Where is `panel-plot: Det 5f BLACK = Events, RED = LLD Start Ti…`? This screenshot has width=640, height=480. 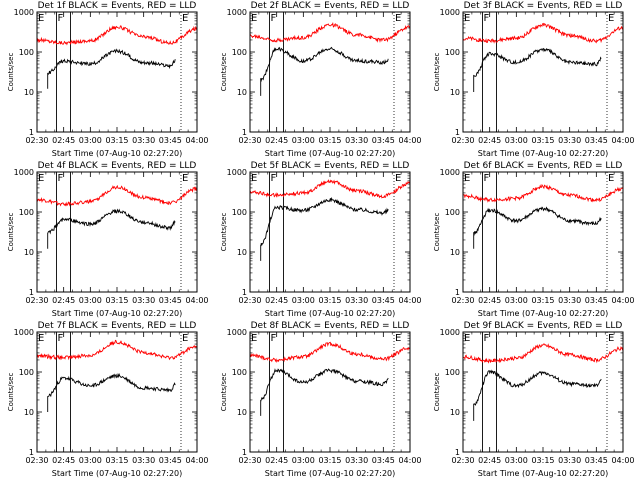
panel-plot: Det 5f BLACK = Events, RED = LLD Start Ti… is located at coordinates (321, 239).